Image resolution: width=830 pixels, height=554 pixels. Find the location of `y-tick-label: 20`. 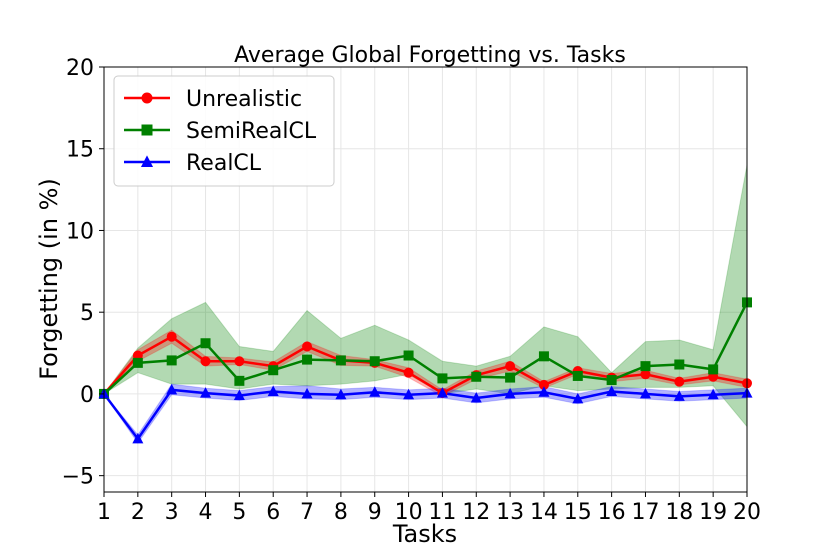

y-tick-label: 20 is located at coordinates (80, 68).